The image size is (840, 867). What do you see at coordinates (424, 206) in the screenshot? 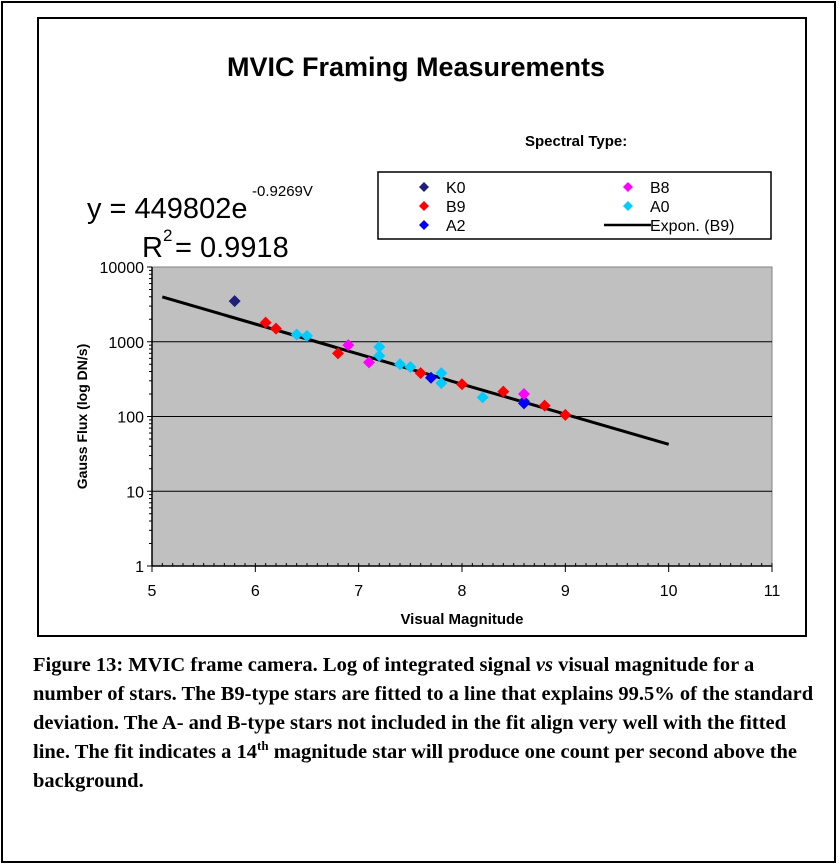
I see `legend-marker-b9` at bounding box center [424, 206].